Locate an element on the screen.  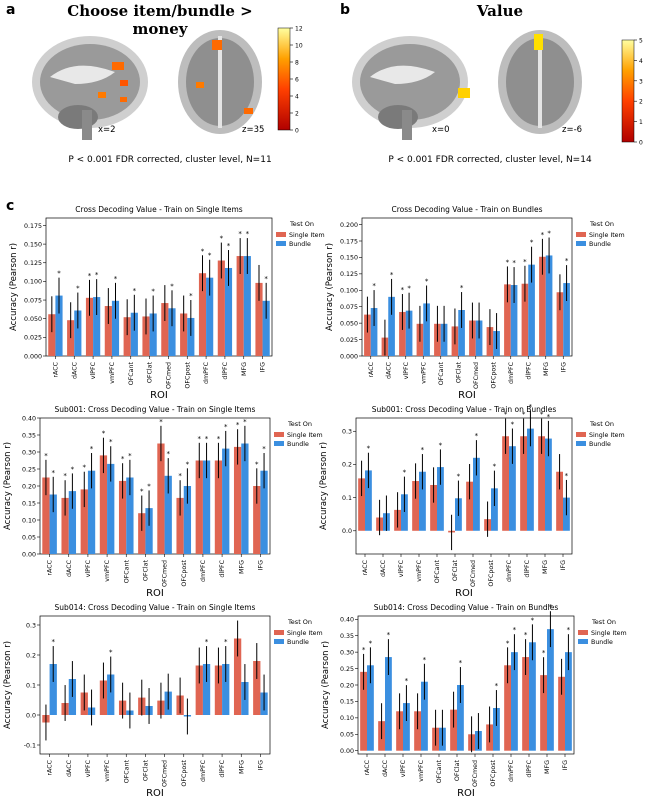
y-tick-label: 0.1 is located at coordinates (347, 498).